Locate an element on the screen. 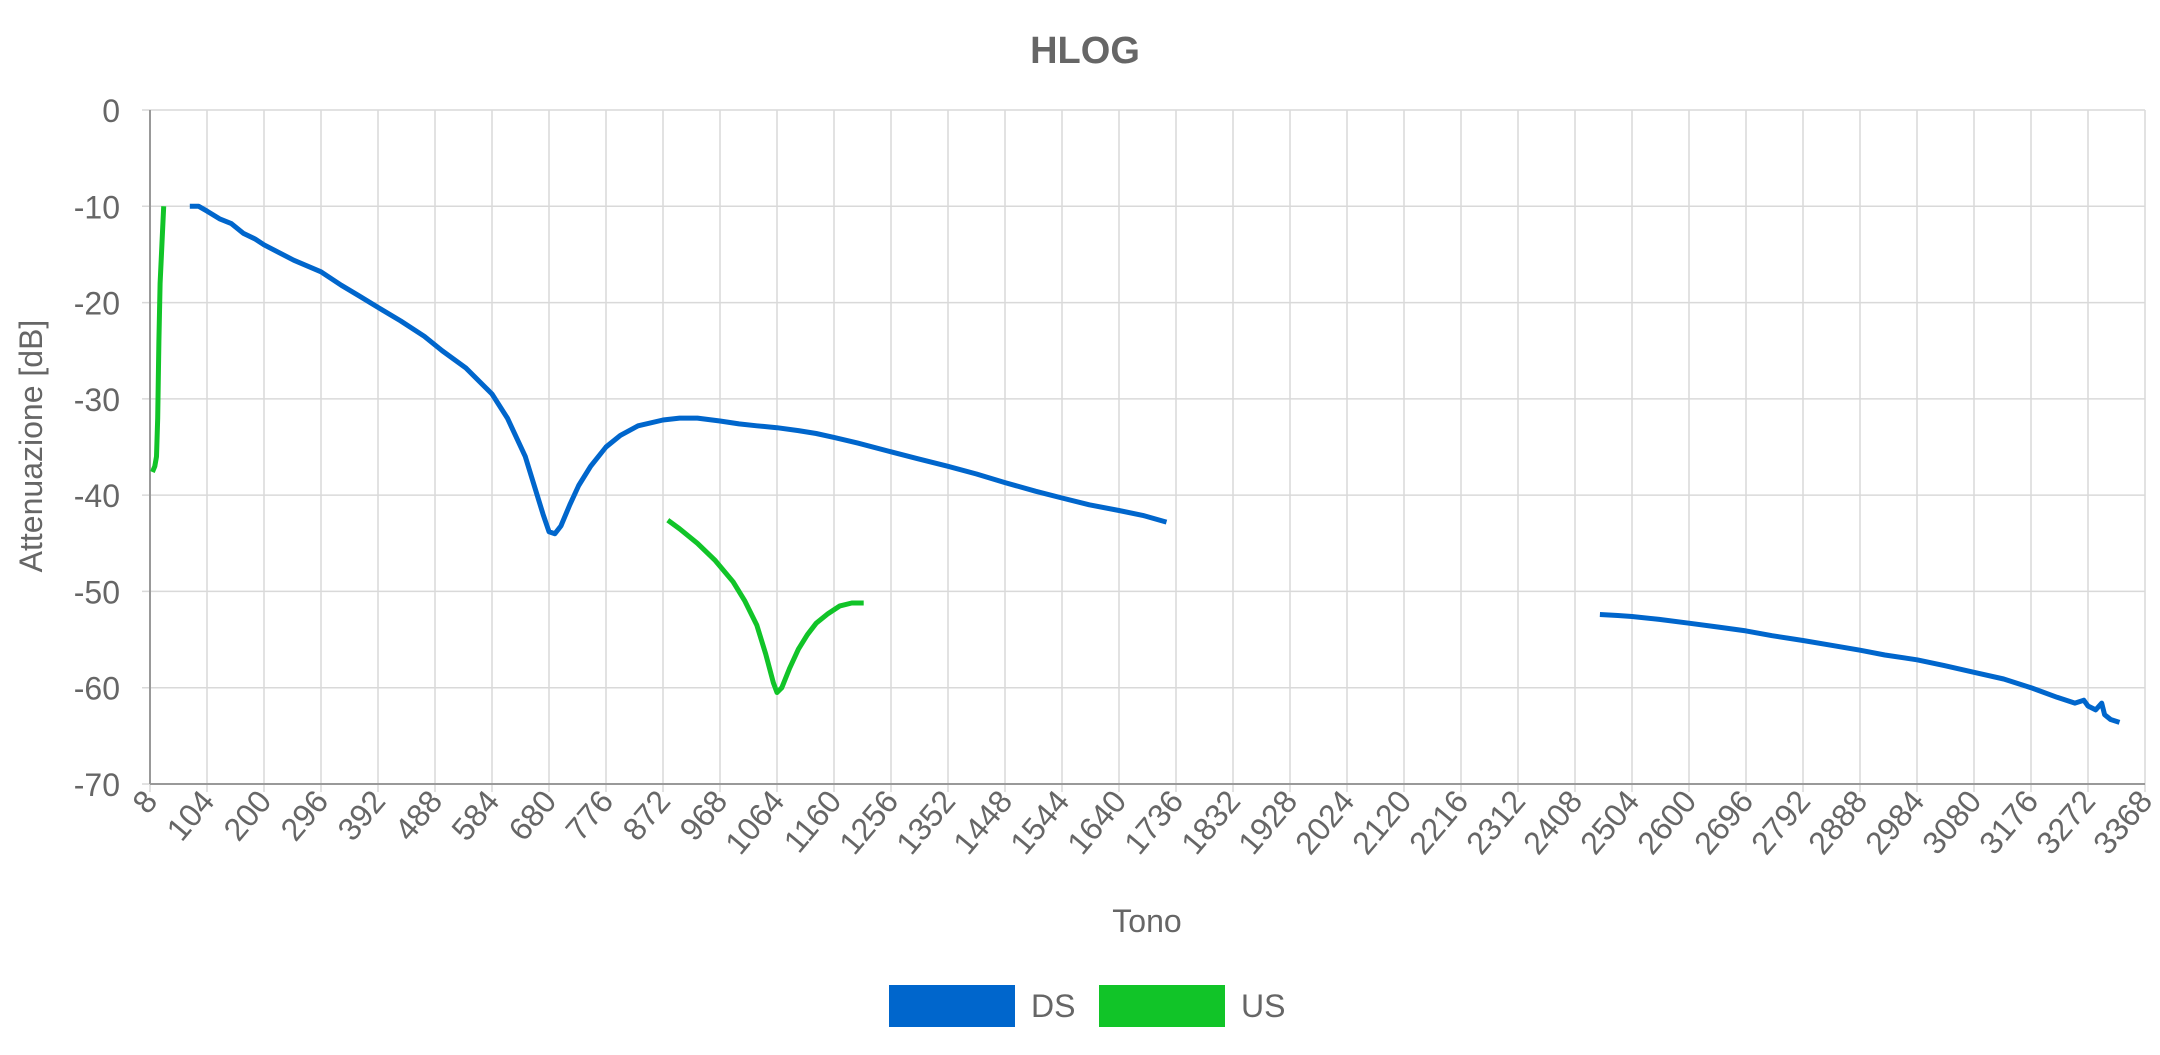 The width and height of the screenshot is (2160, 1055). legend-label-ds: DS is located at coordinates (1053, 1006).